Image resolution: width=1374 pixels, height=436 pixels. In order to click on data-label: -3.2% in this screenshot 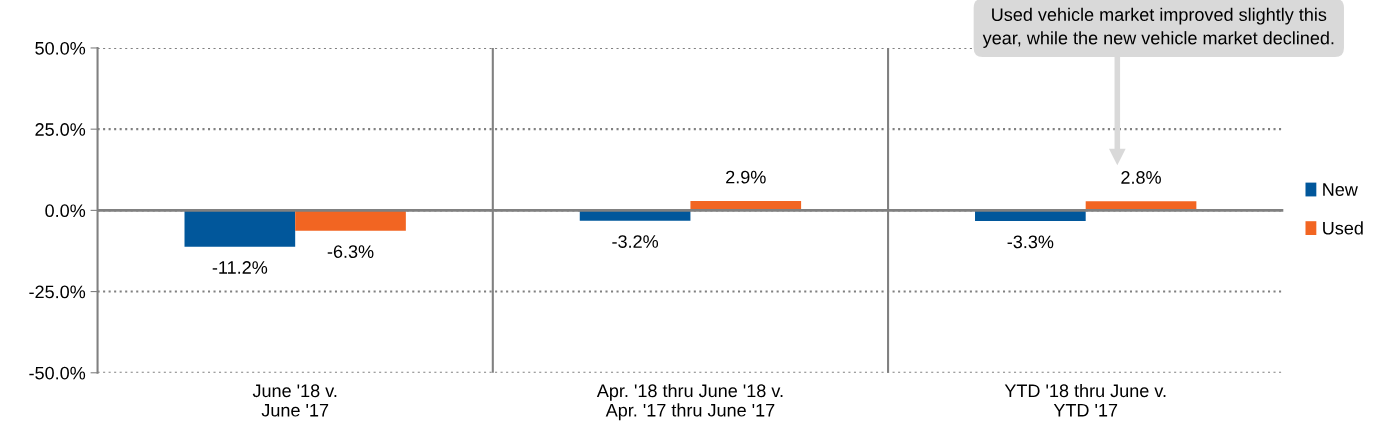, I will do `click(635, 241)`.